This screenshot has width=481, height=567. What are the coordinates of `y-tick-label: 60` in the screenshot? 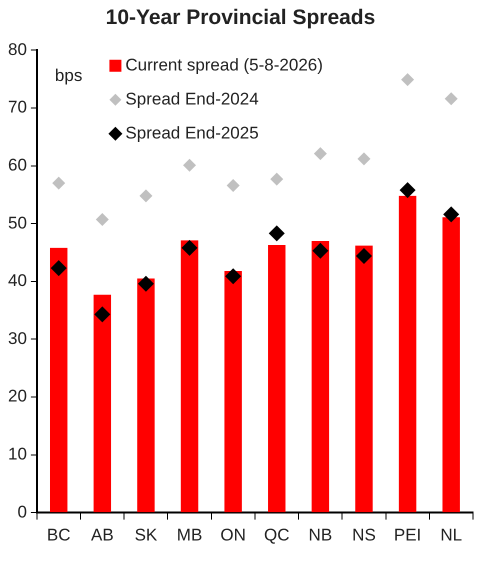 It's located at (17, 164).